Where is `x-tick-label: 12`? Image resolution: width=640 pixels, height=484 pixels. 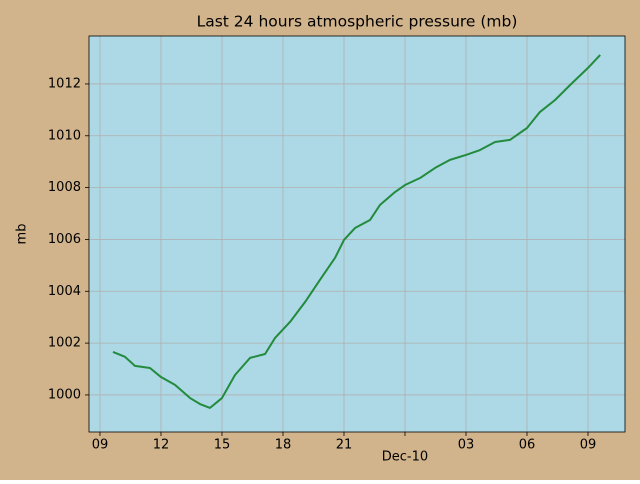 x-tick-label: 12 is located at coordinates (161, 445).